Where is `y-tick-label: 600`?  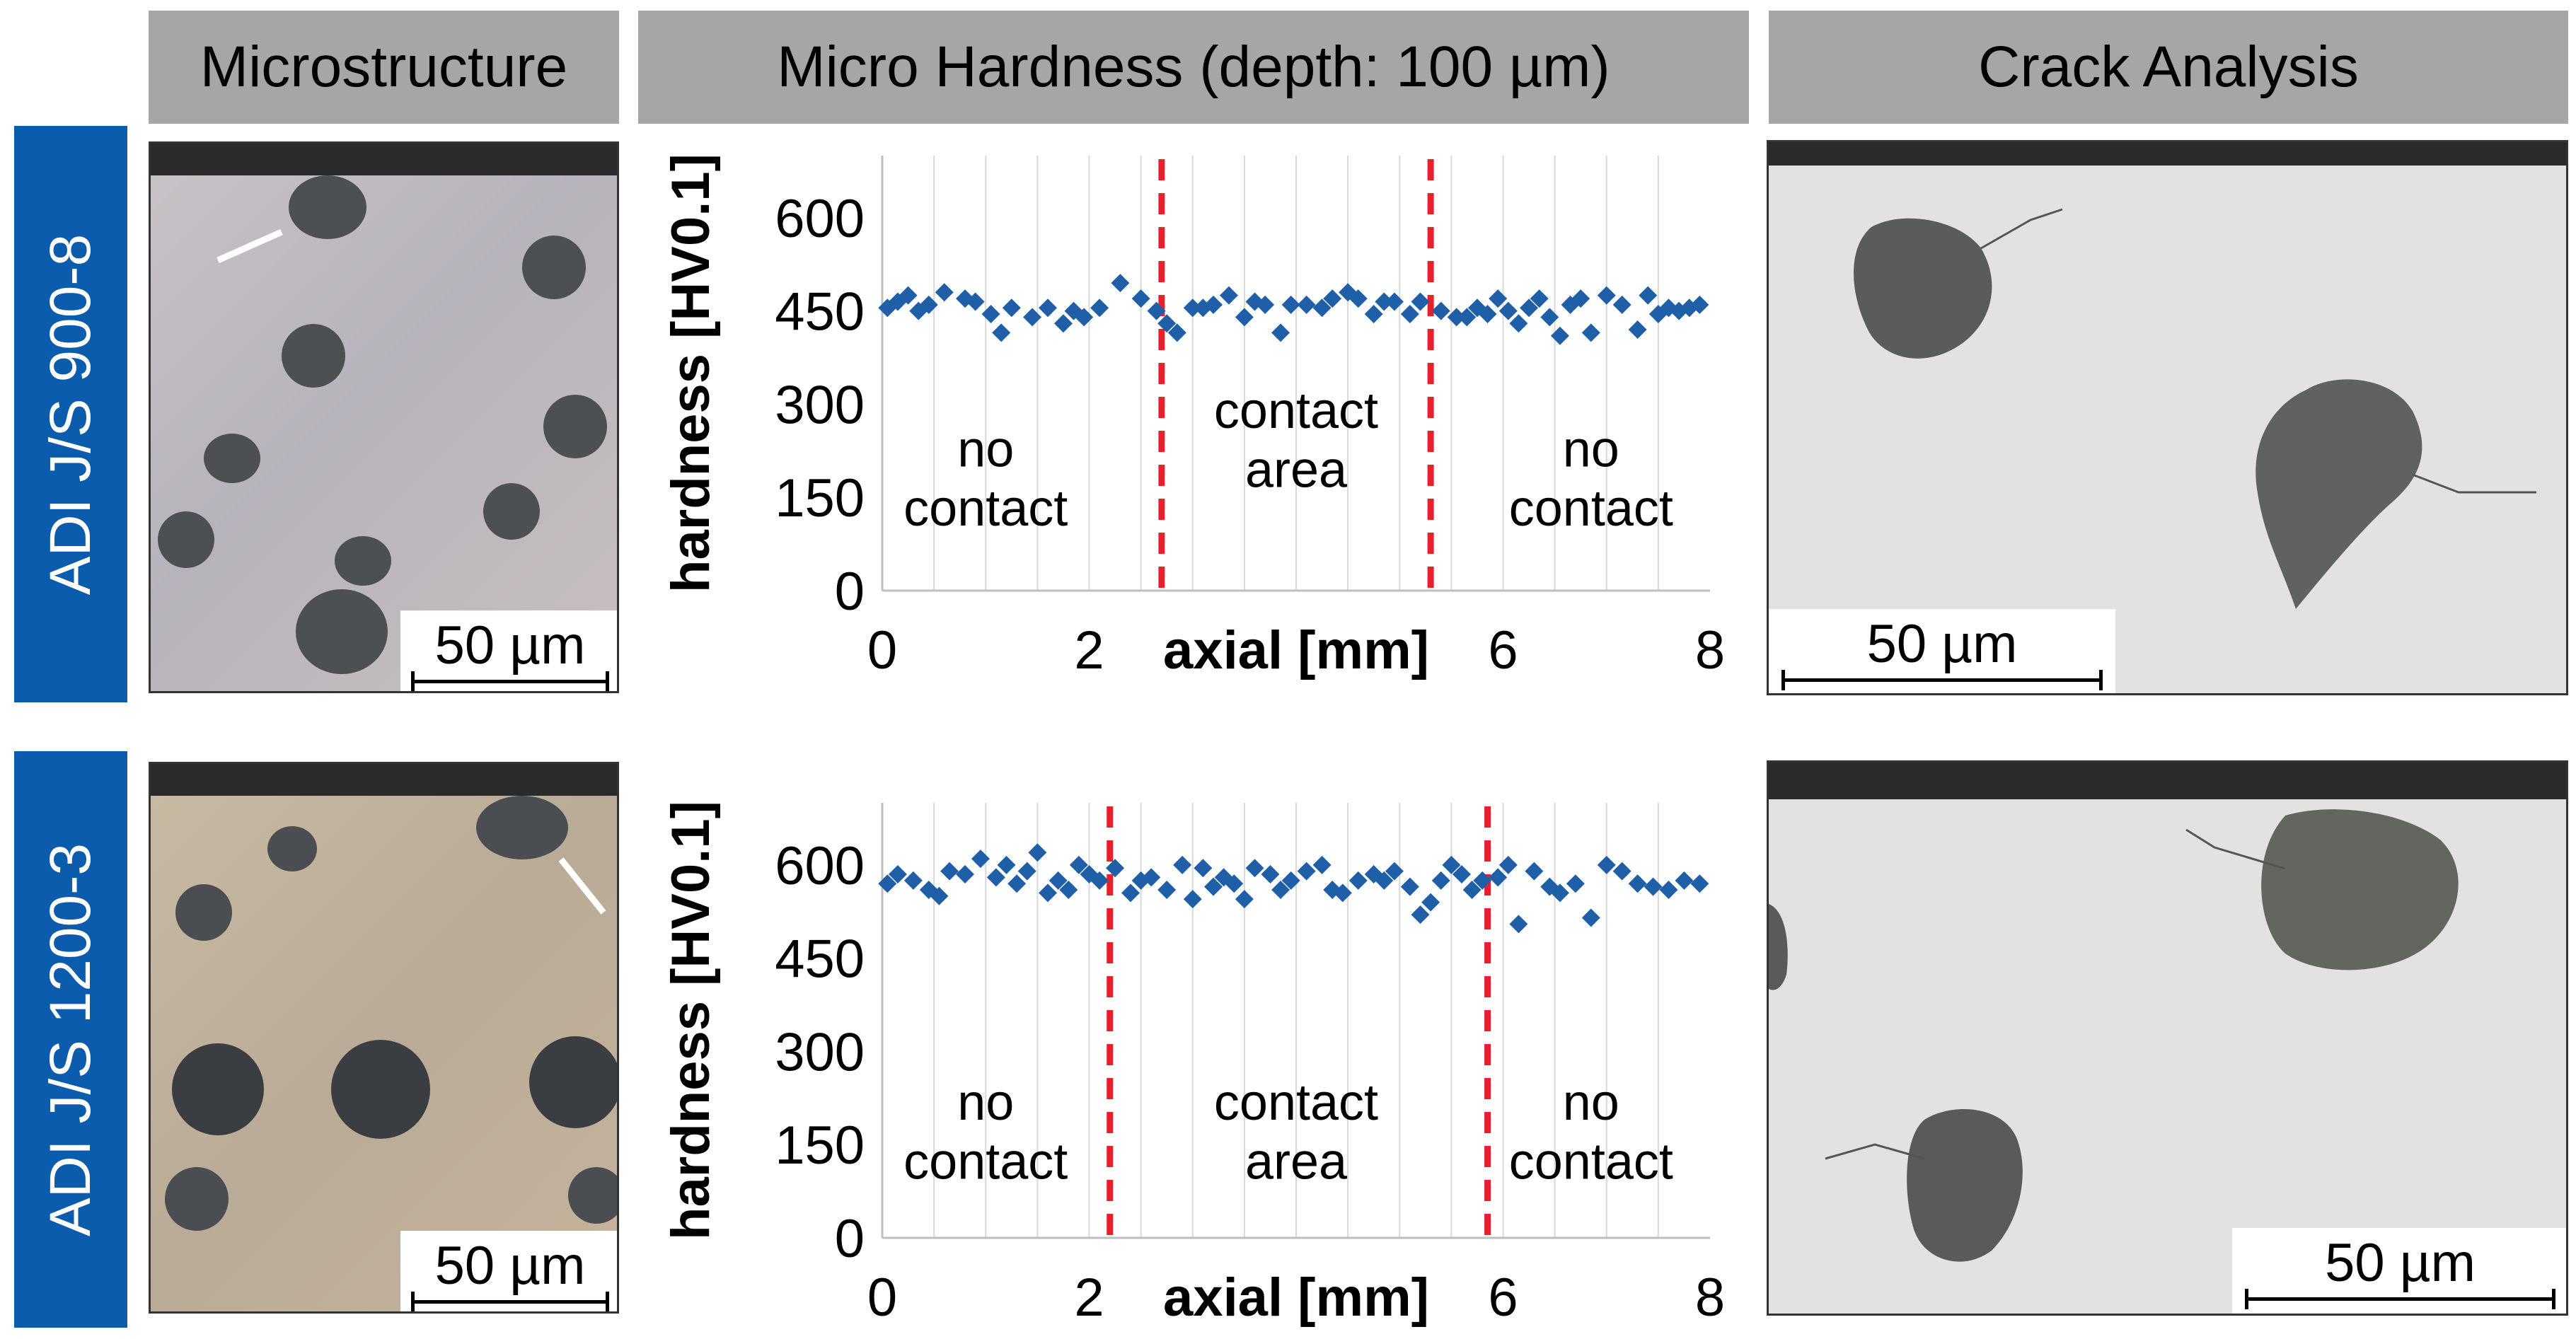 y-tick-label: 600 is located at coordinates (820, 219).